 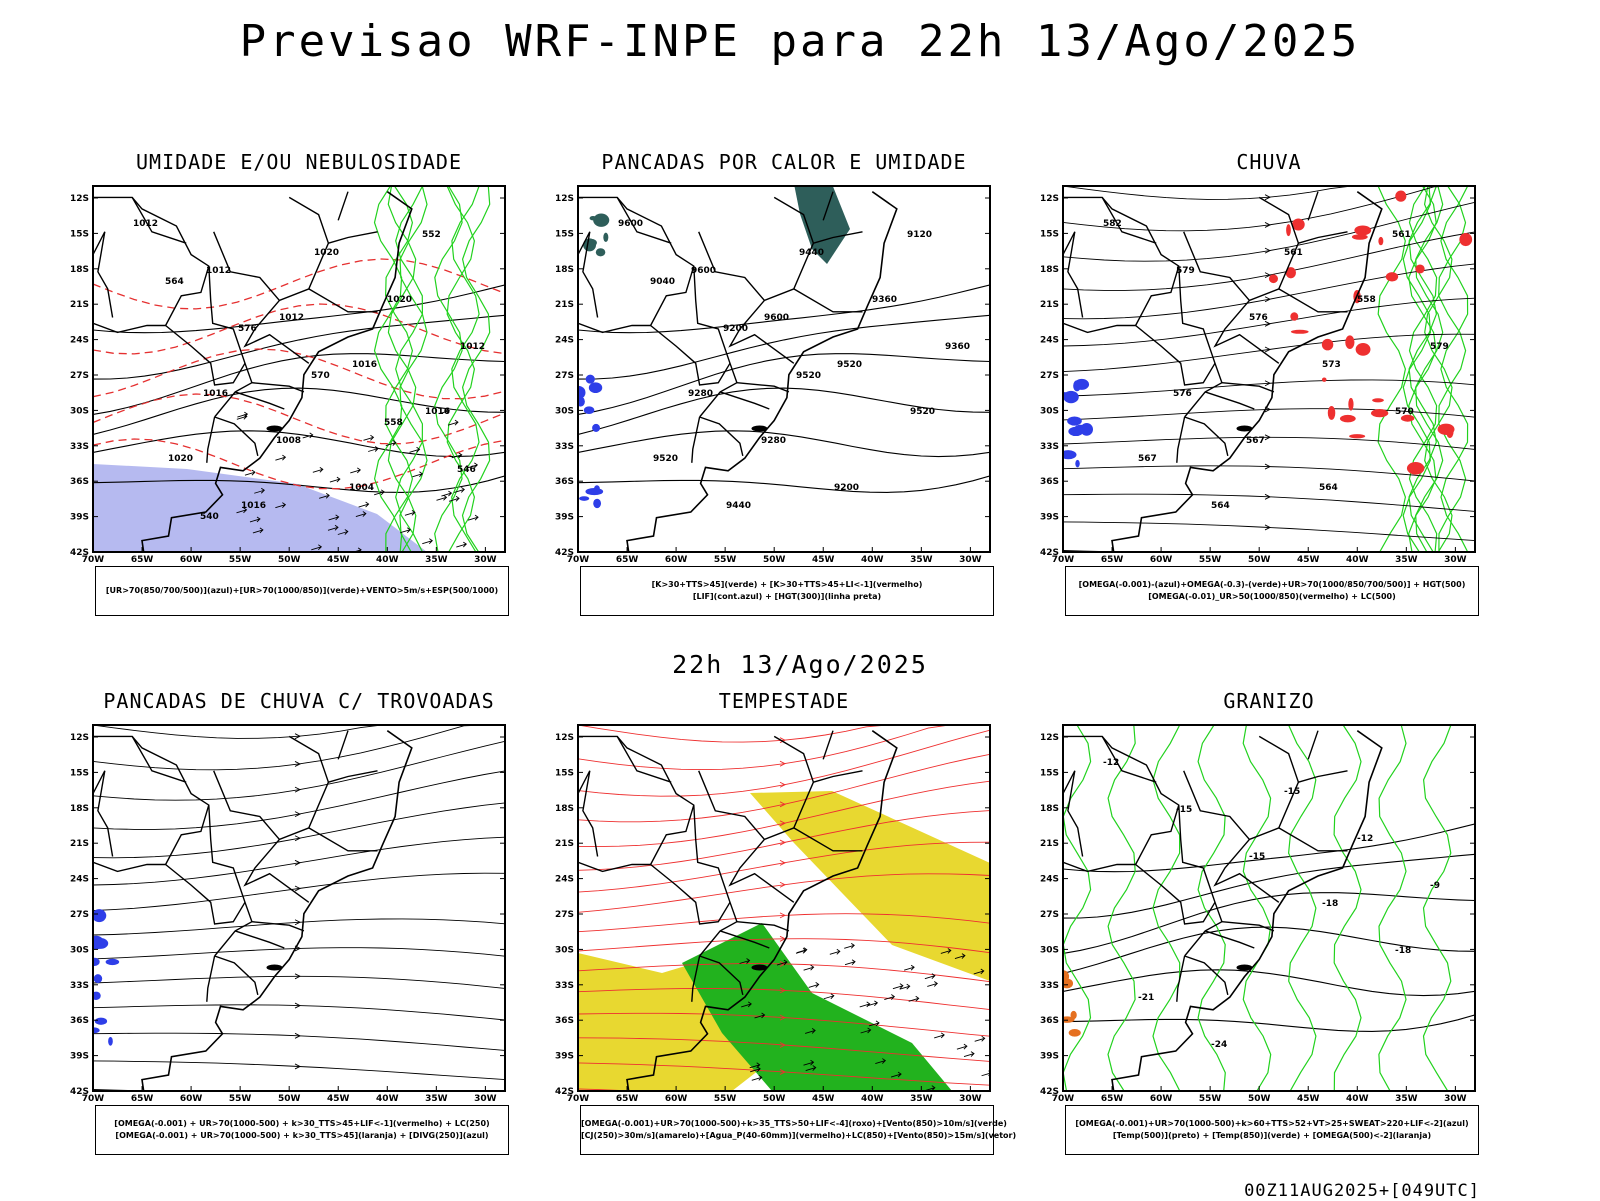 What do you see at coordinates (700, 394) in the screenshot?
I see `contour-label: 9280` at bounding box center [700, 394].